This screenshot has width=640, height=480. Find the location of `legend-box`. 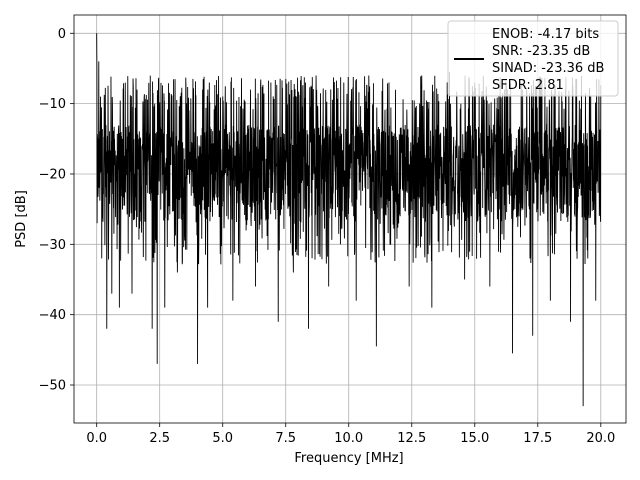

legend-box is located at coordinates (533, 58).